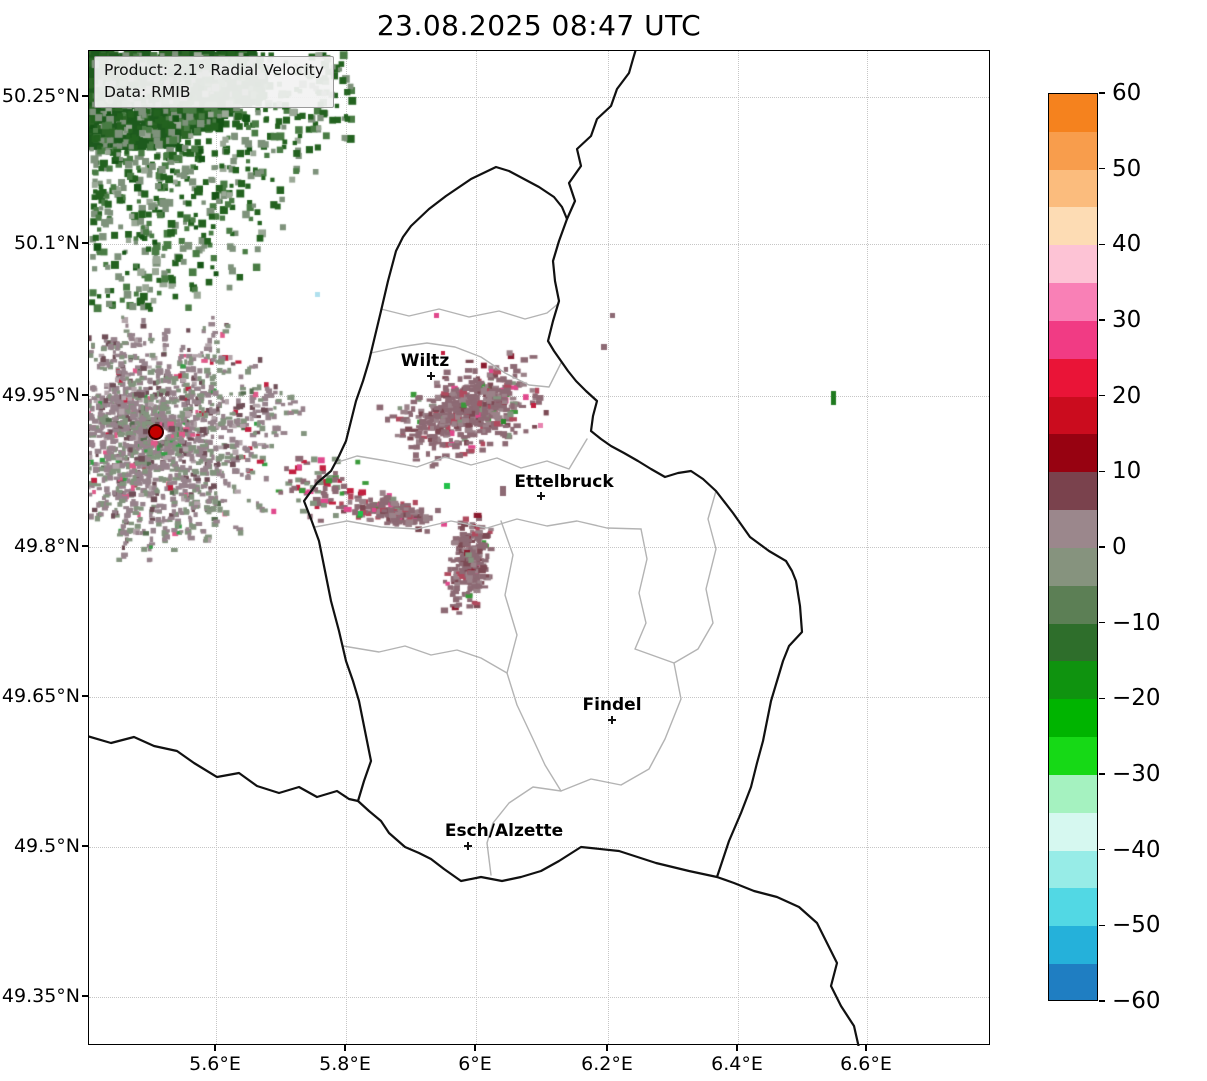 The width and height of the screenshot is (1207, 1081). What do you see at coordinates (40, 696) in the screenshot?
I see `y-tick-label: 49.65°N` at bounding box center [40, 696].